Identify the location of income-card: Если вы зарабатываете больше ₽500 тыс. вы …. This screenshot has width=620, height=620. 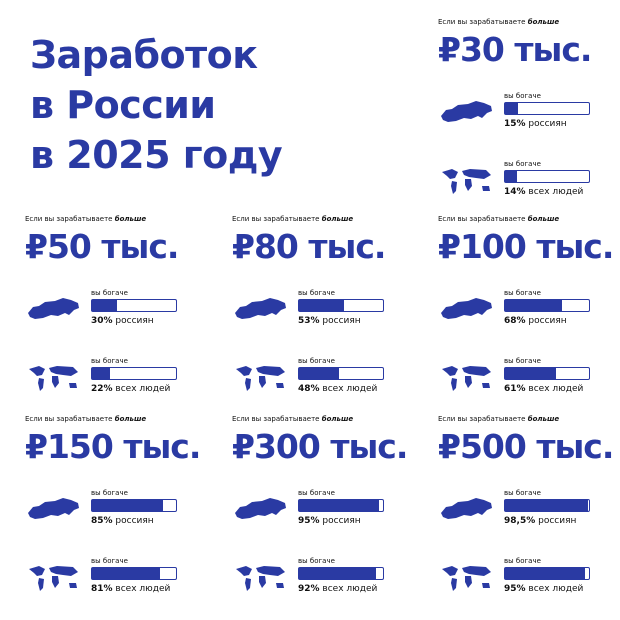
(528, 515).